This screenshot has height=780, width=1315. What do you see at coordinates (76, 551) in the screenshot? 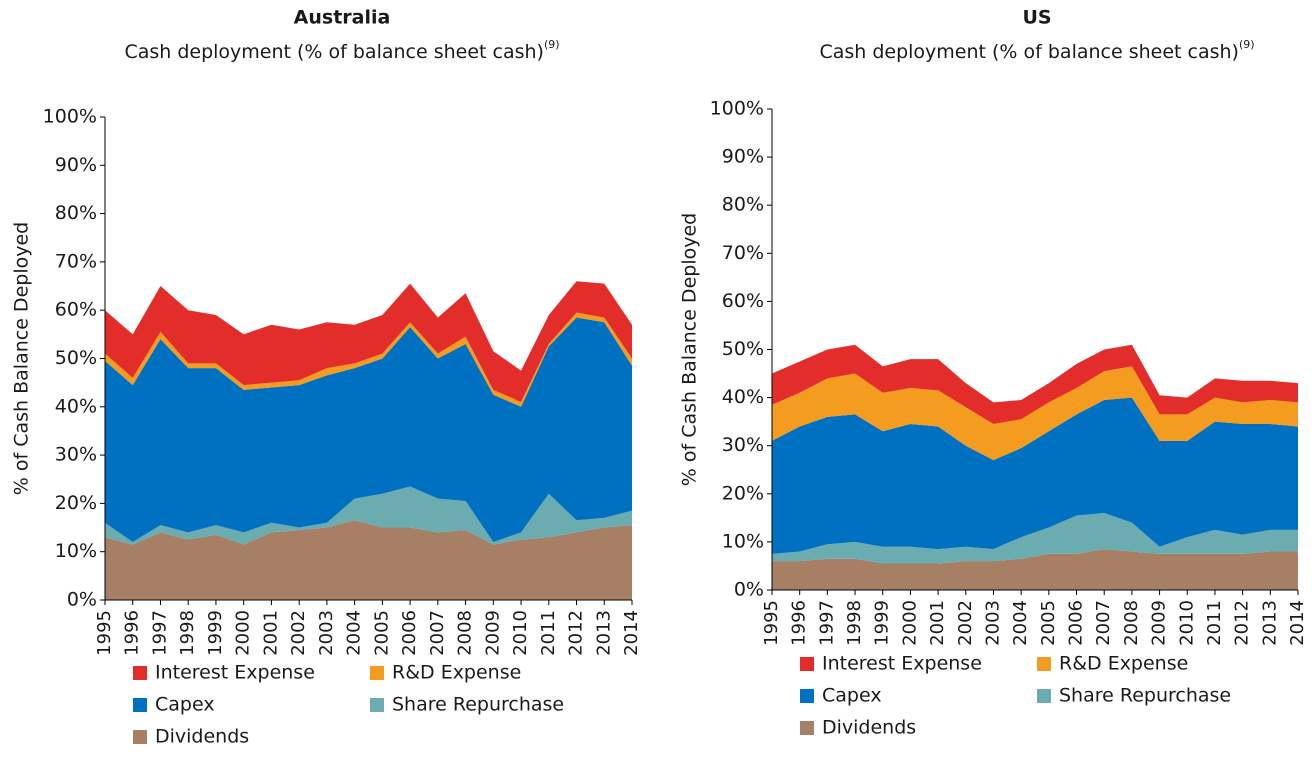
I see `y-tick-label: 10%` at bounding box center [76, 551].